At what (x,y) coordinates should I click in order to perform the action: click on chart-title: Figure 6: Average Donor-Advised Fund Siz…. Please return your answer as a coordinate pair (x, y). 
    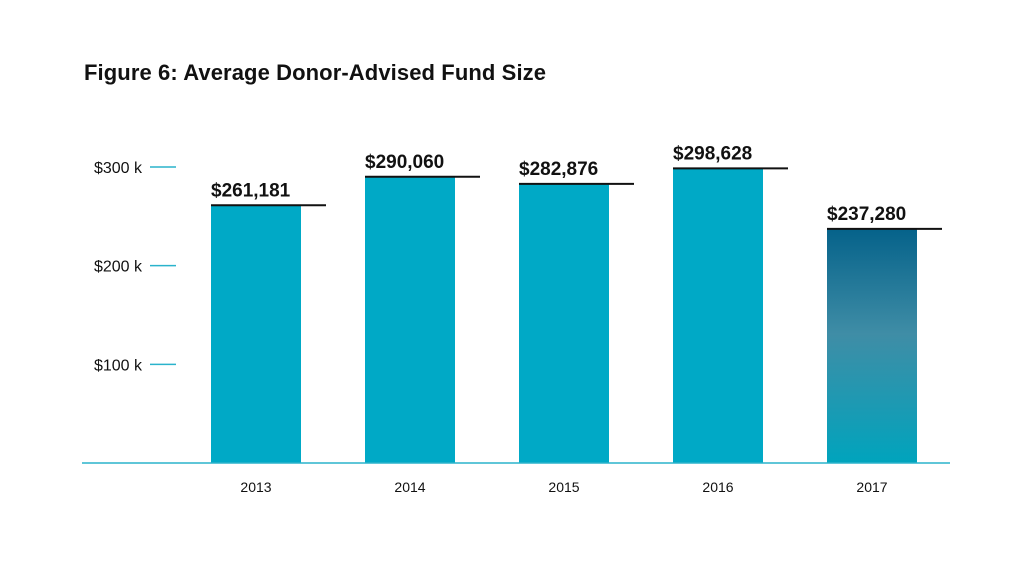
    Looking at the image, I should click on (315, 72).